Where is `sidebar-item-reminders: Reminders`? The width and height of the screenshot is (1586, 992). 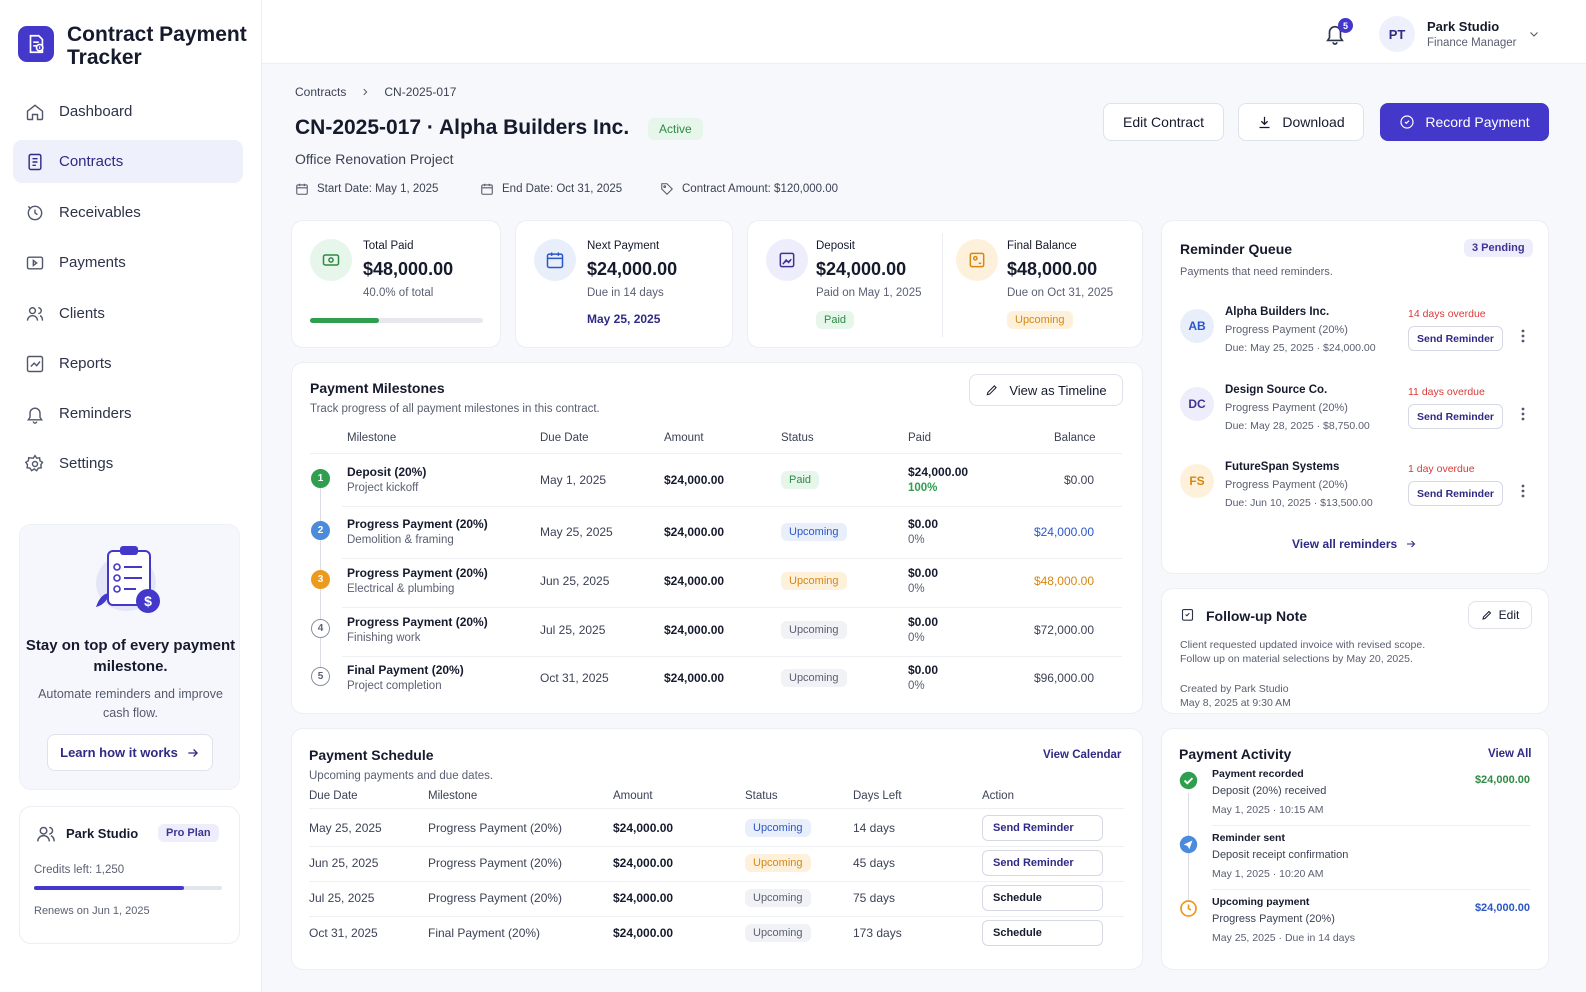 sidebar-item-reminders: Reminders is located at coordinates (128, 413).